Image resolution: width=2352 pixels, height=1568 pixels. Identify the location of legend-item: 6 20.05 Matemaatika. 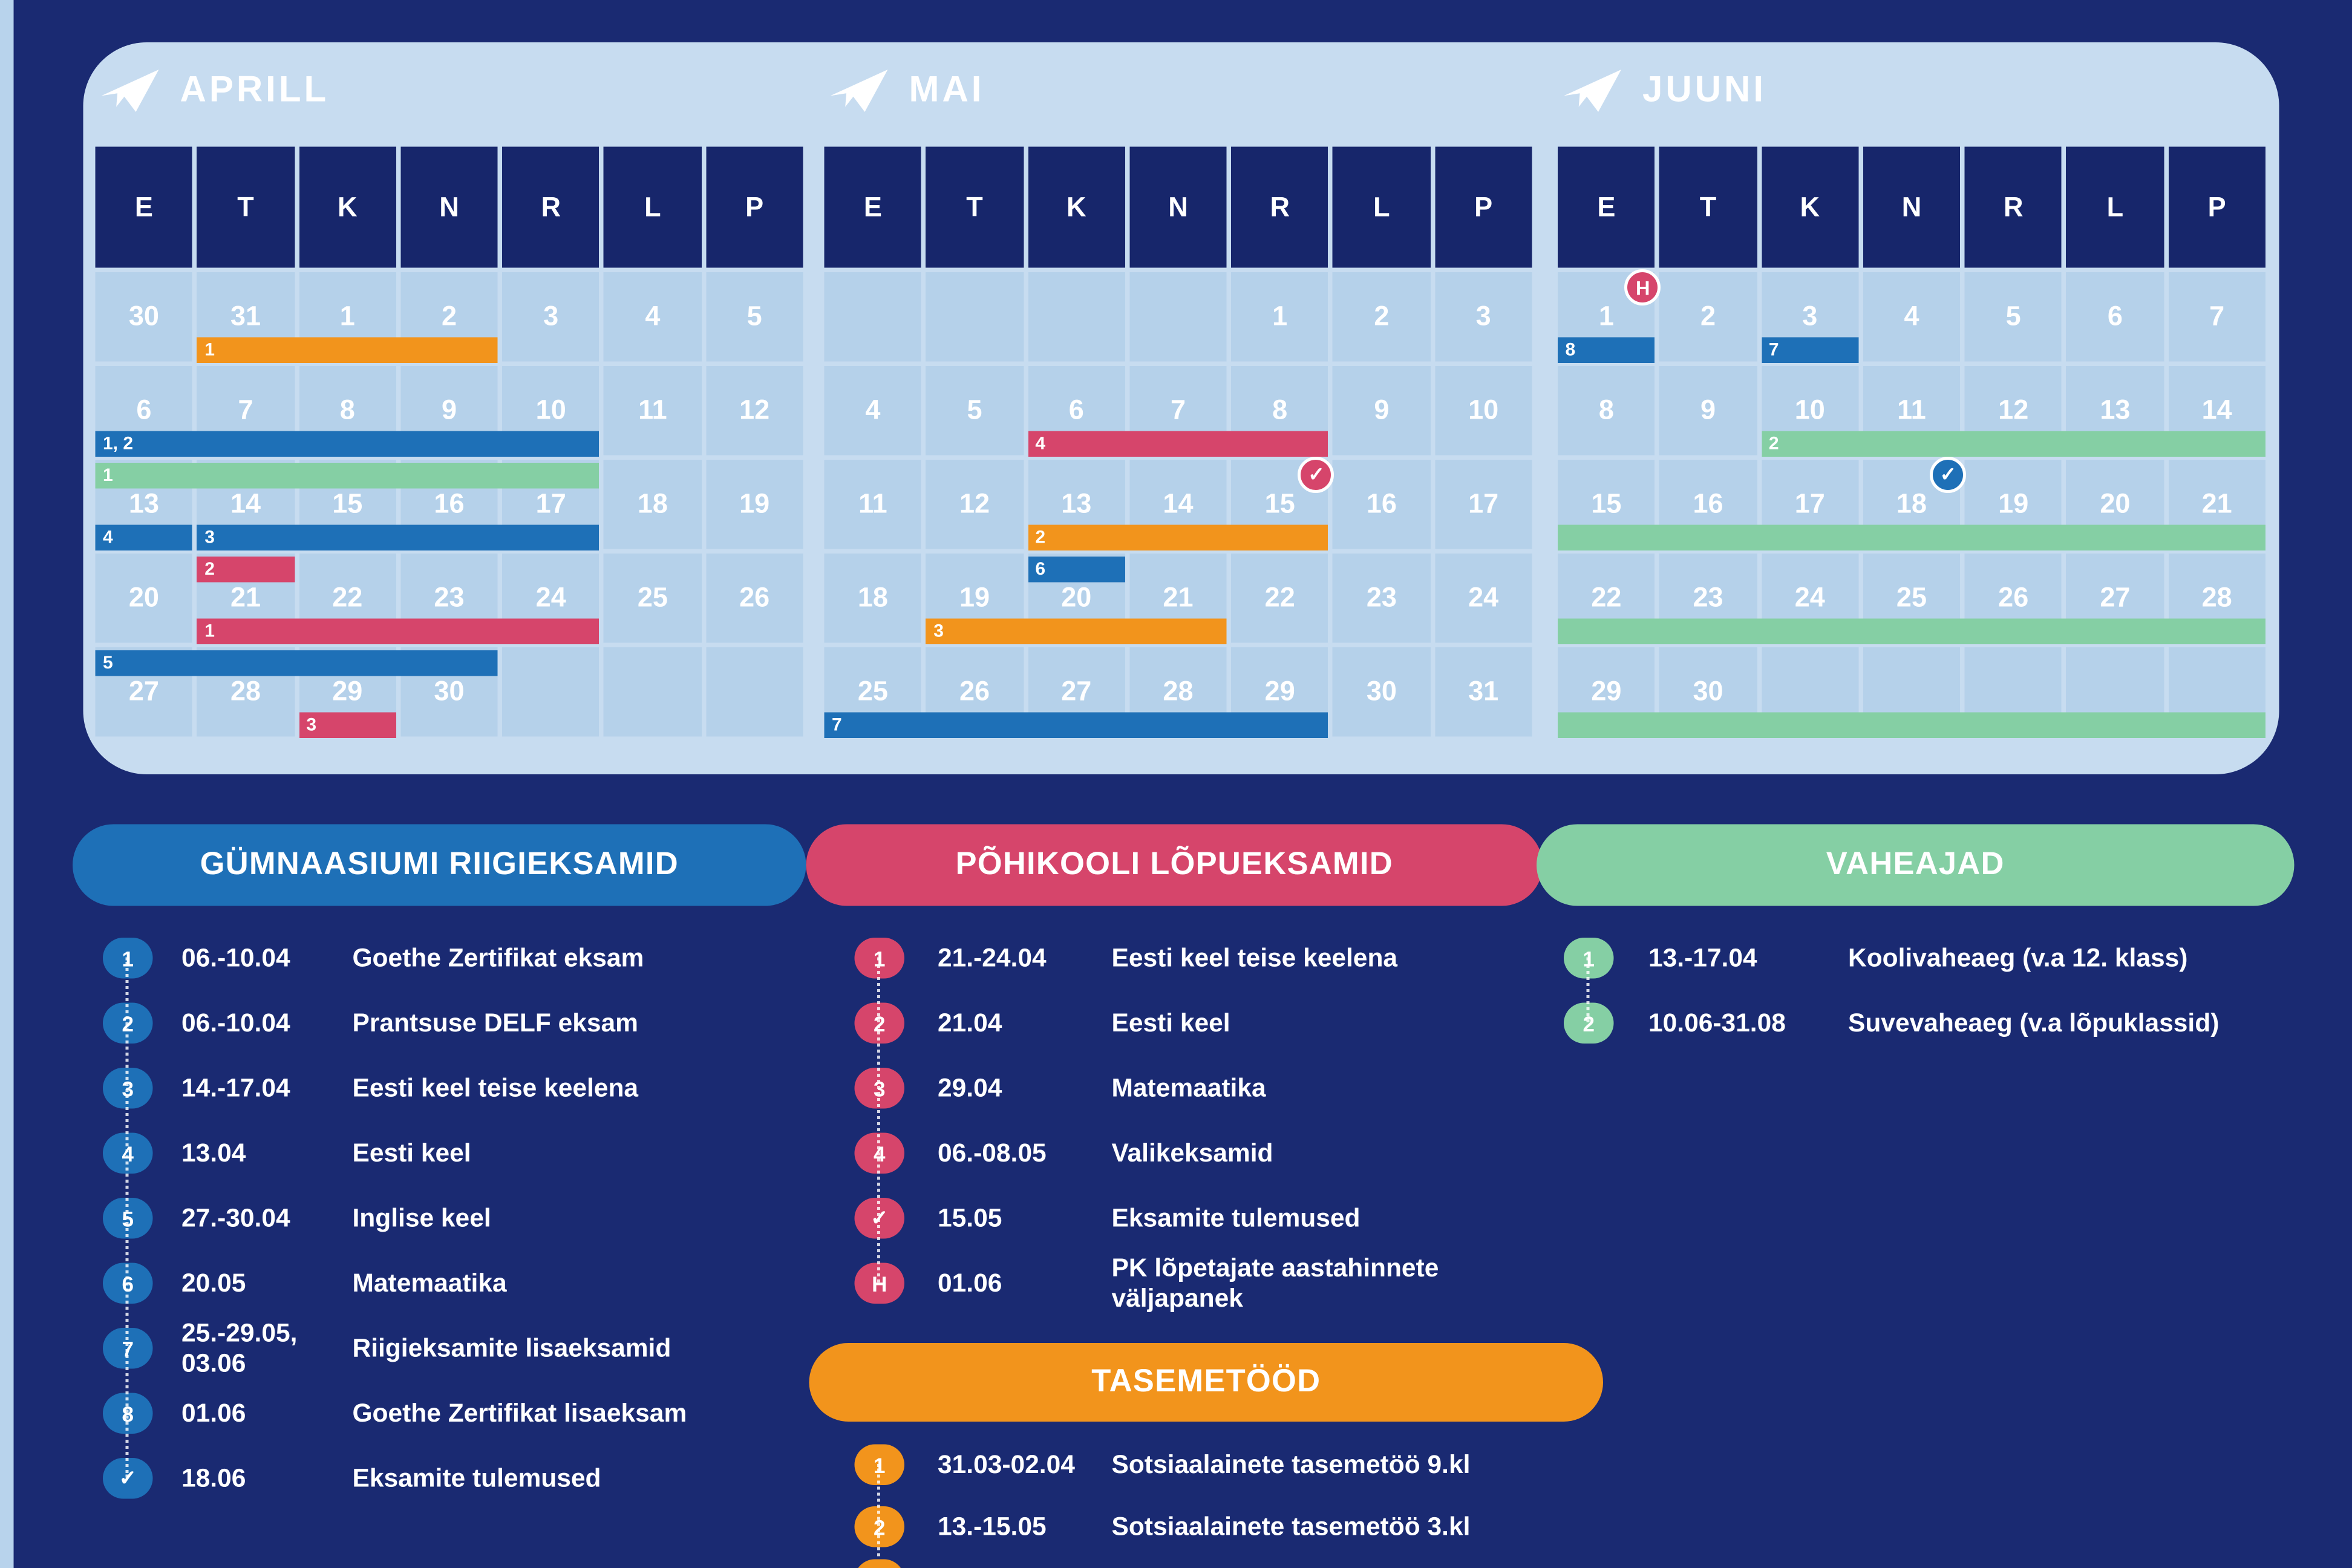
(439, 1283).